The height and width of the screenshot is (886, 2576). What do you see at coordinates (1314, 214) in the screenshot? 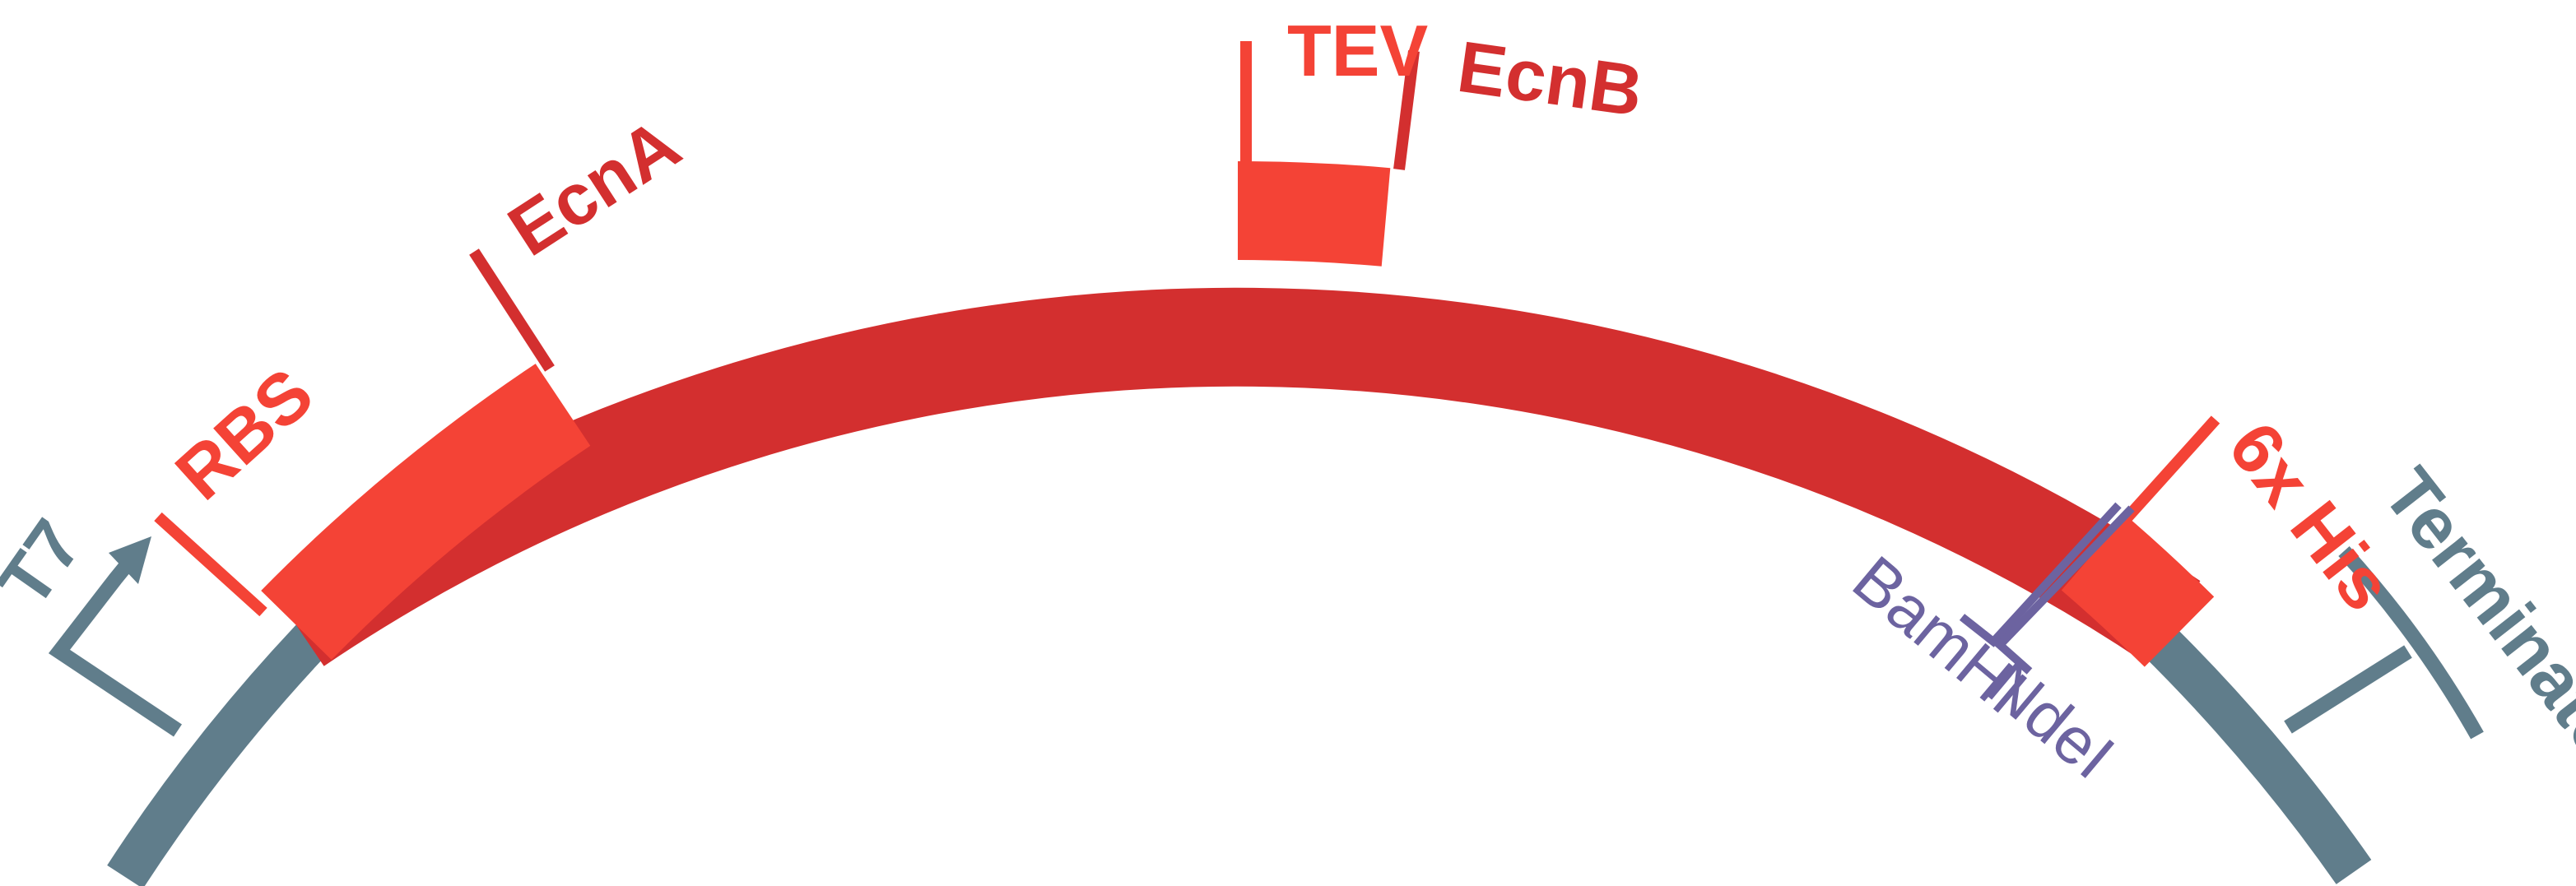
I see `tev-segment` at bounding box center [1314, 214].